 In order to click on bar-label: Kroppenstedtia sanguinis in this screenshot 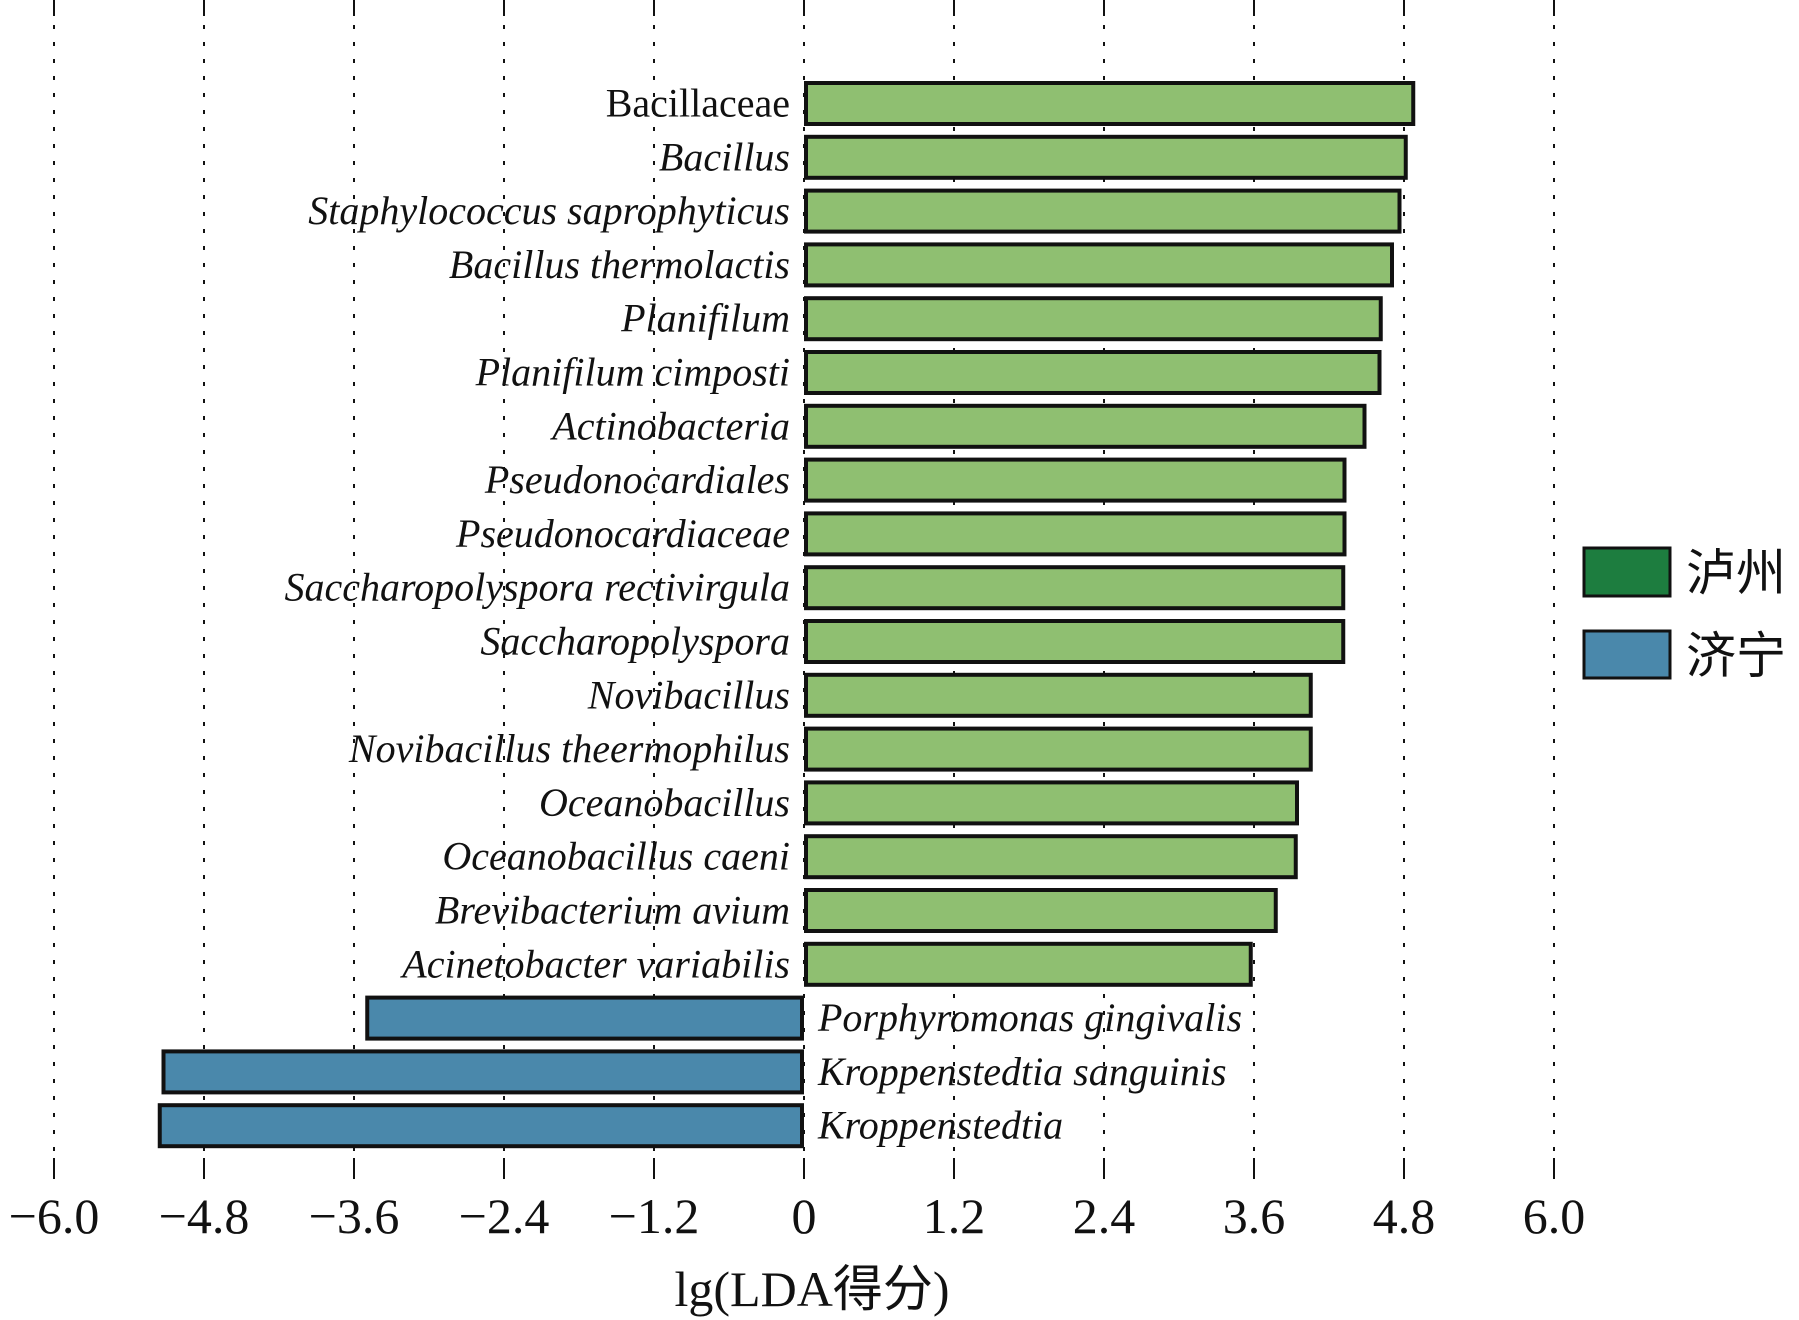, I will do `click(1022, 1071)`.